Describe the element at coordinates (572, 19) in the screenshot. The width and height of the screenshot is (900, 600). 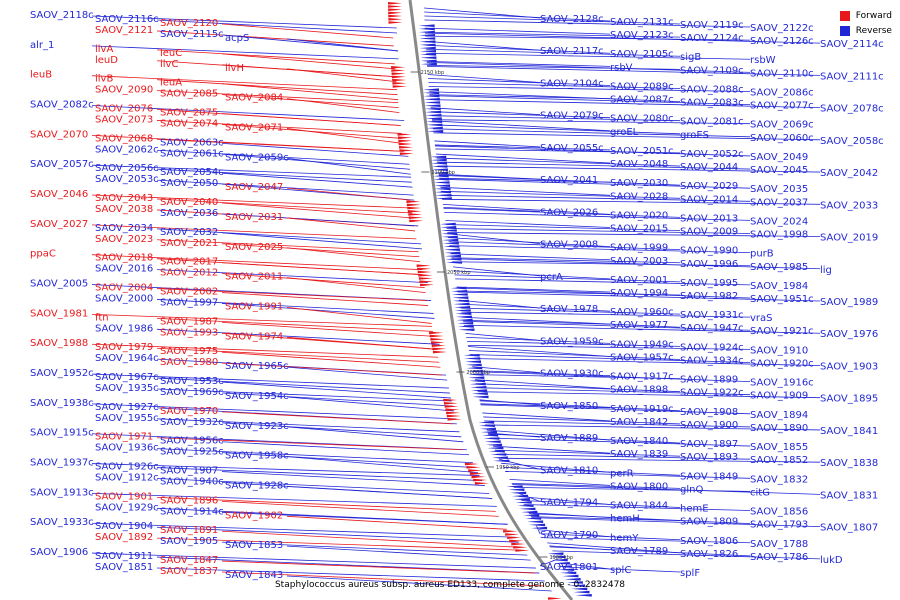
I see `gene-label: SAOV_2128c` at that location.